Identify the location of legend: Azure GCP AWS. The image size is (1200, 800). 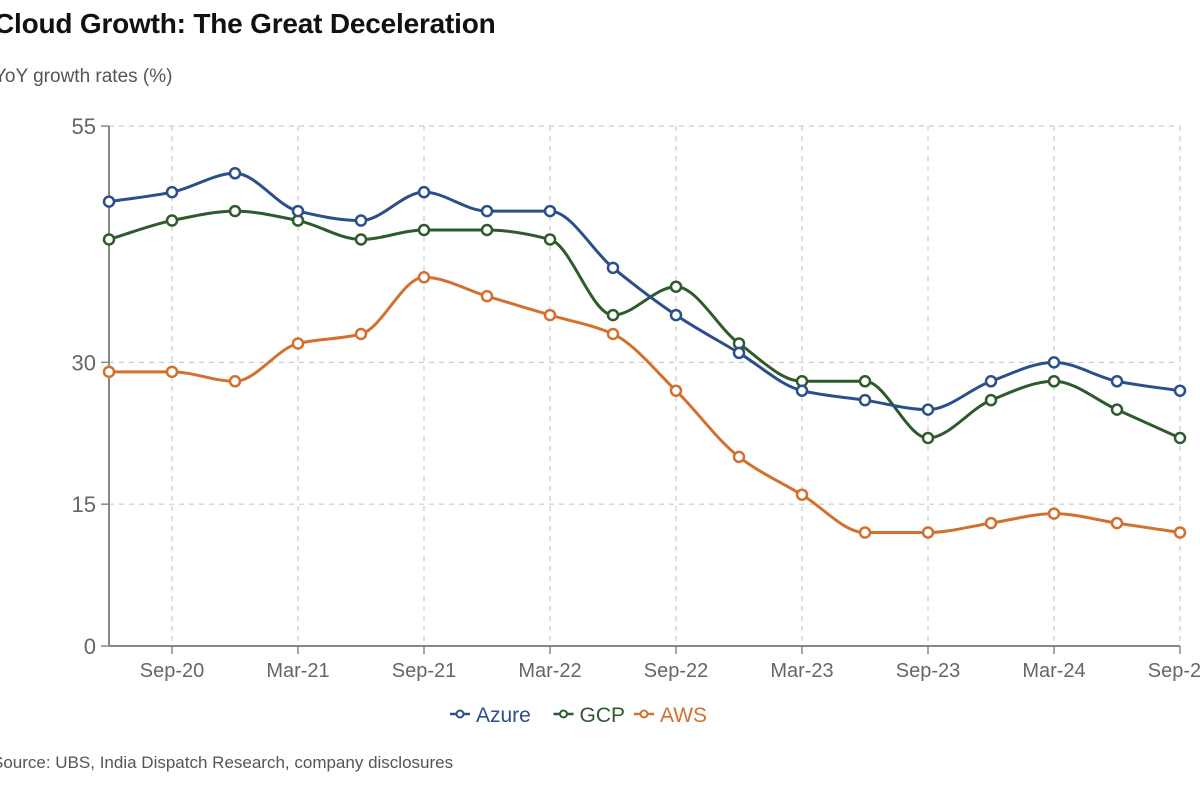
(578, 715).